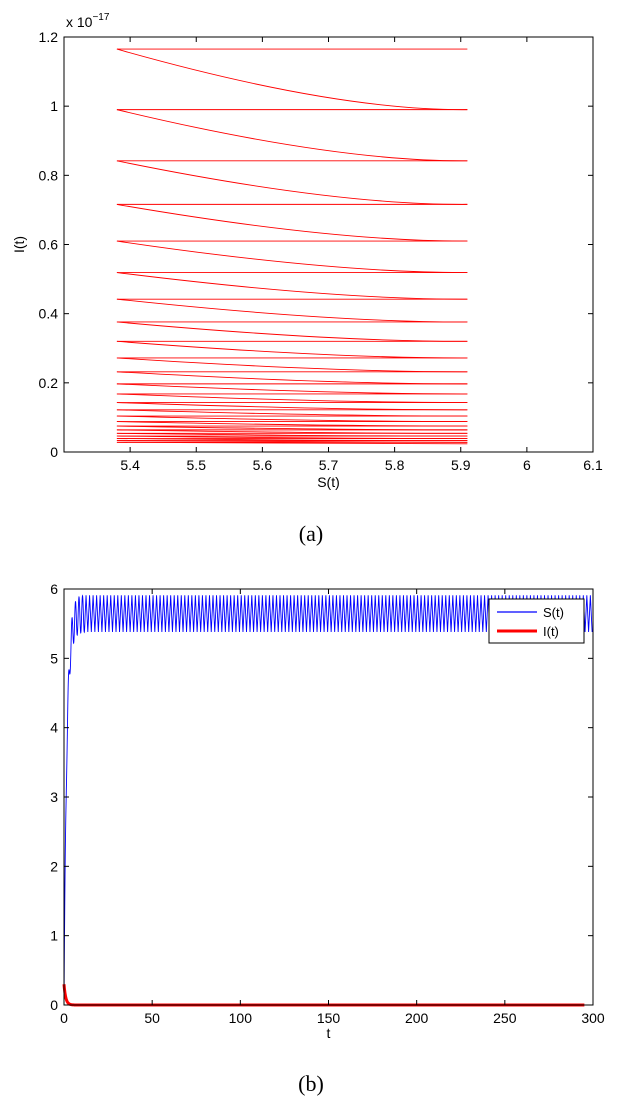 Image resolution: width=622 pixels, height=1108 pixels. I want to click on x-tick-label: 5.8, so click(395, 465).